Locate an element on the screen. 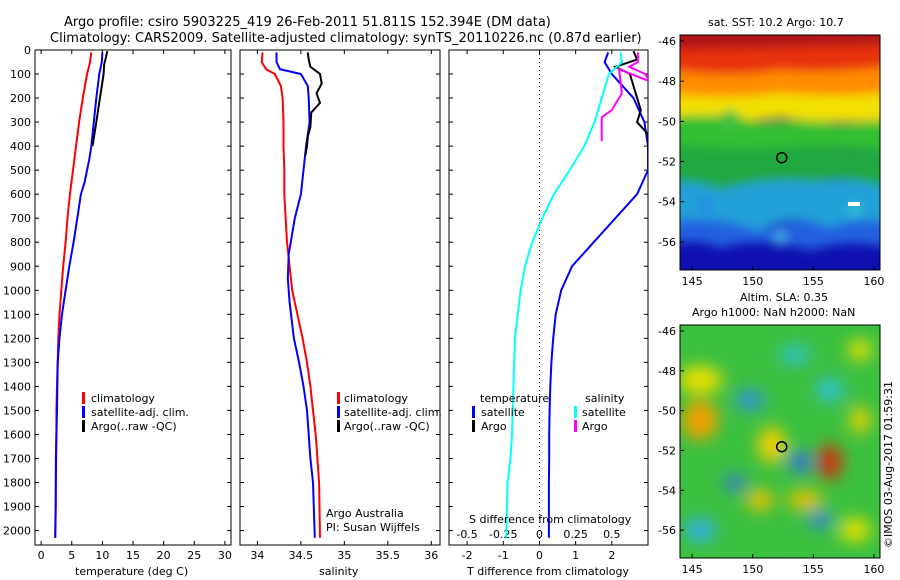 This screenshot has width=900, height=580. x-tick-label: 0 is located at coordinates (41, 555).